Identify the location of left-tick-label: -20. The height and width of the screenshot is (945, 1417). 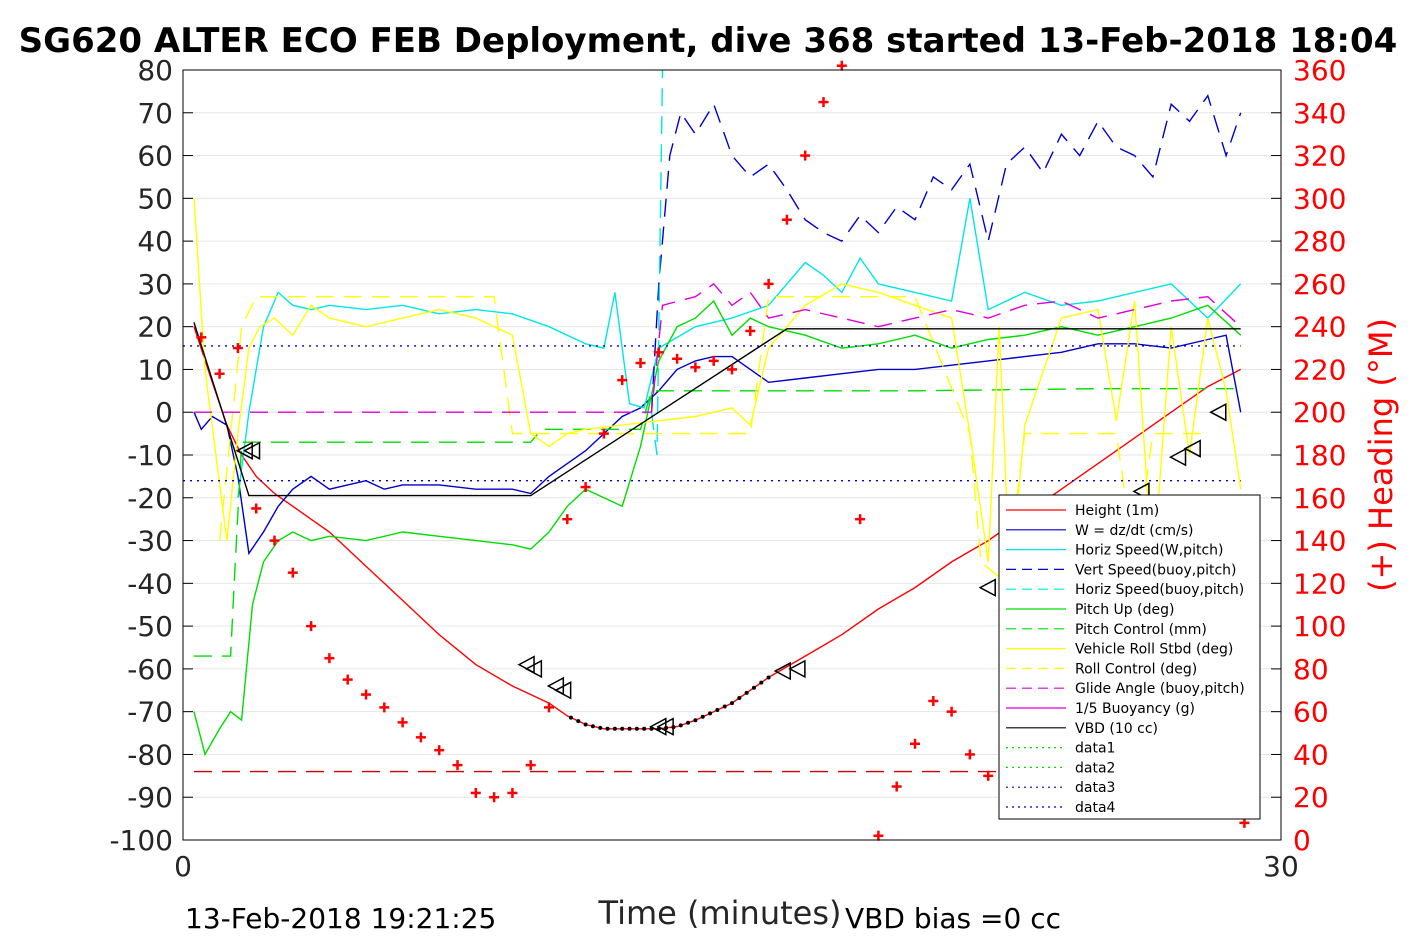
(150, 498).